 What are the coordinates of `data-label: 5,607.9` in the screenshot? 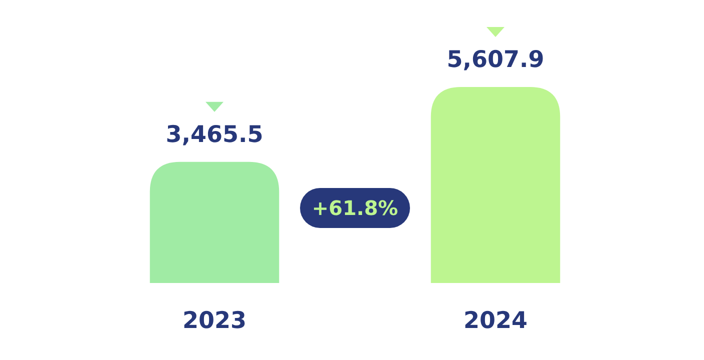 It's located at (495, 60).